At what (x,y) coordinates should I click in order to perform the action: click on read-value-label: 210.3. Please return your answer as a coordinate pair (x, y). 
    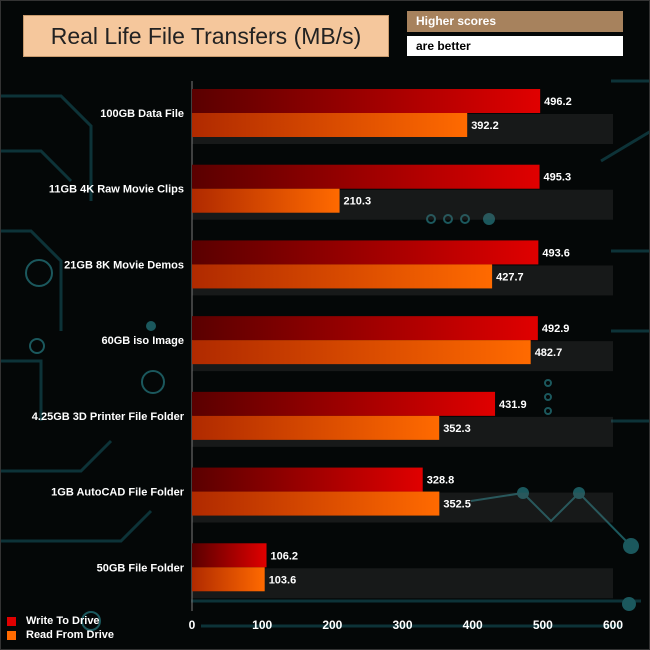
    Looking at the image, I should click on (358, 202).